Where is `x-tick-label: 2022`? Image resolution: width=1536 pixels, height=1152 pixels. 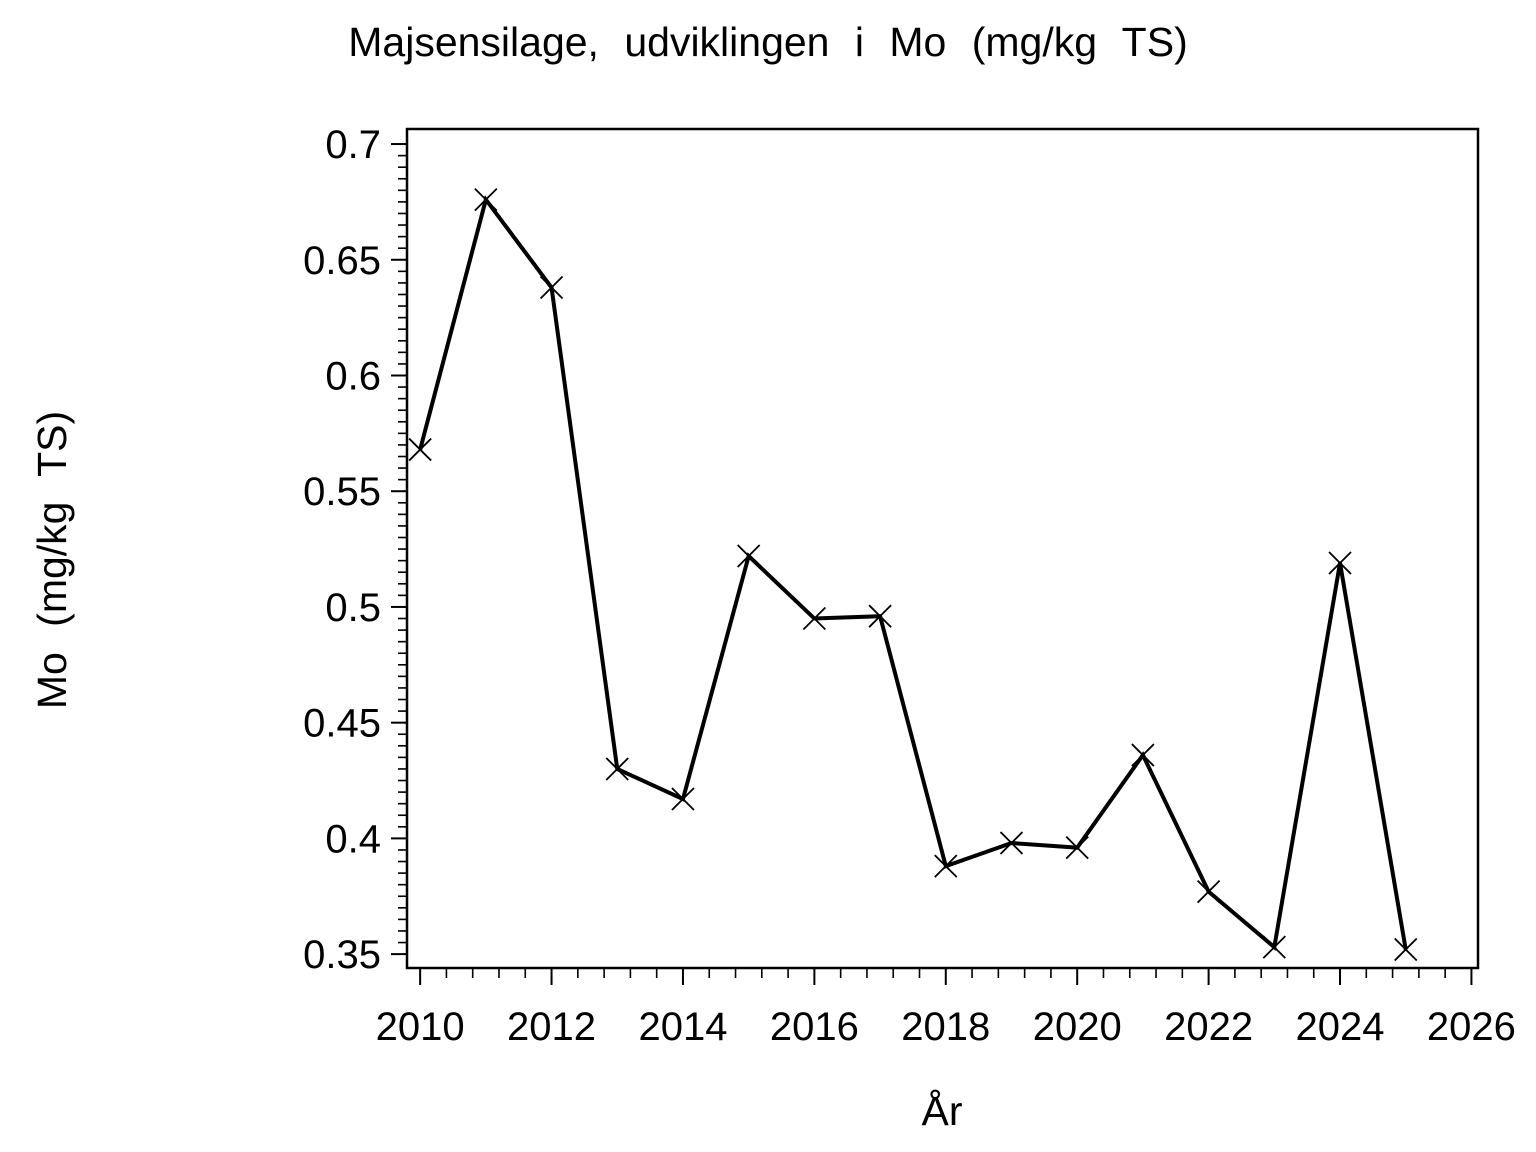
x-tick-label: 2022 is located at coordinates (1208, 1027).